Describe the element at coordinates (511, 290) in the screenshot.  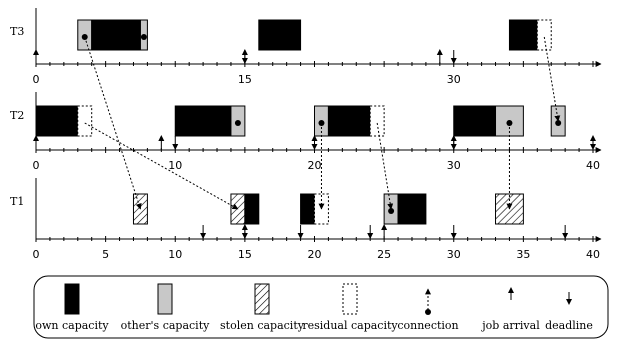
I see `legend-arrival-head` at that location.